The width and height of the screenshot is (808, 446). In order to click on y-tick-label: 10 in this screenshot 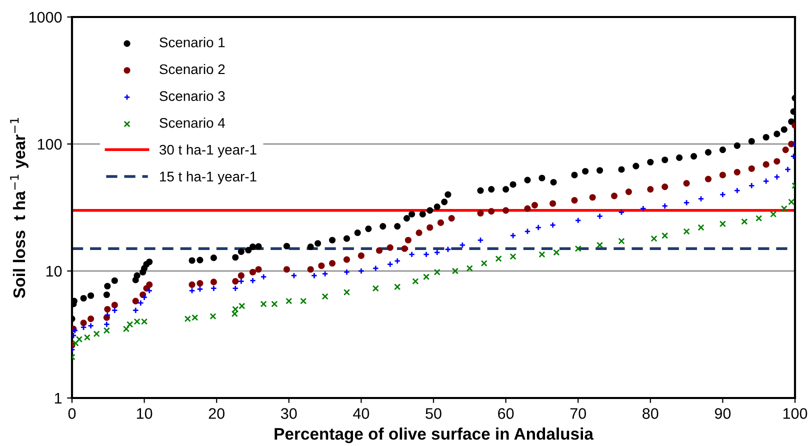, I will do `click(54, 271)`.